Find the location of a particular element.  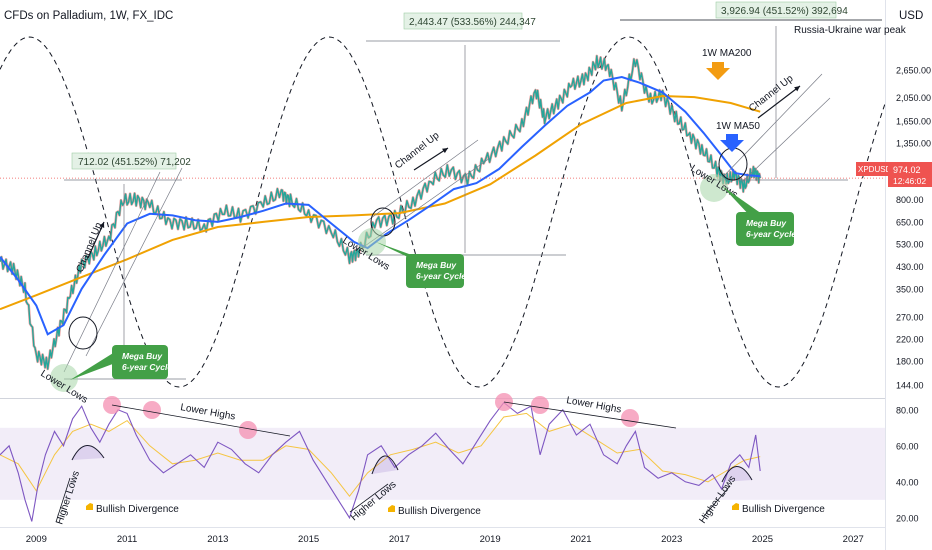

rsi-axis-tick: 60.00 is located at coordinates (907, 446).